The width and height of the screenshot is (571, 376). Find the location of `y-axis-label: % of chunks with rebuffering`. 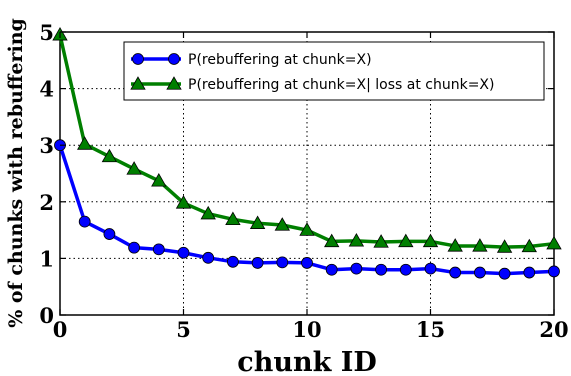

y-axis-label: % of chunks with rebuffering is located at coordinates (16, 173).